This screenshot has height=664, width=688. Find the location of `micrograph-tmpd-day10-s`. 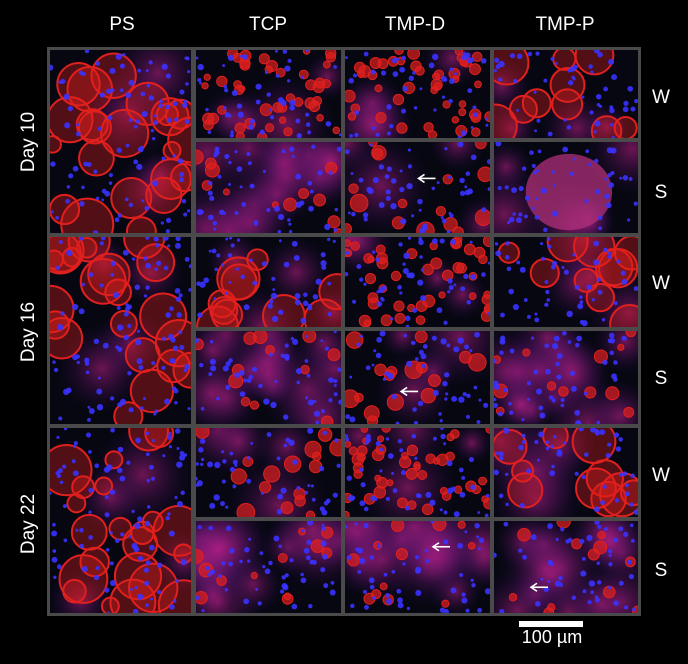

micrograph-tmpd-day10-s is located at coordinates (417, 187).